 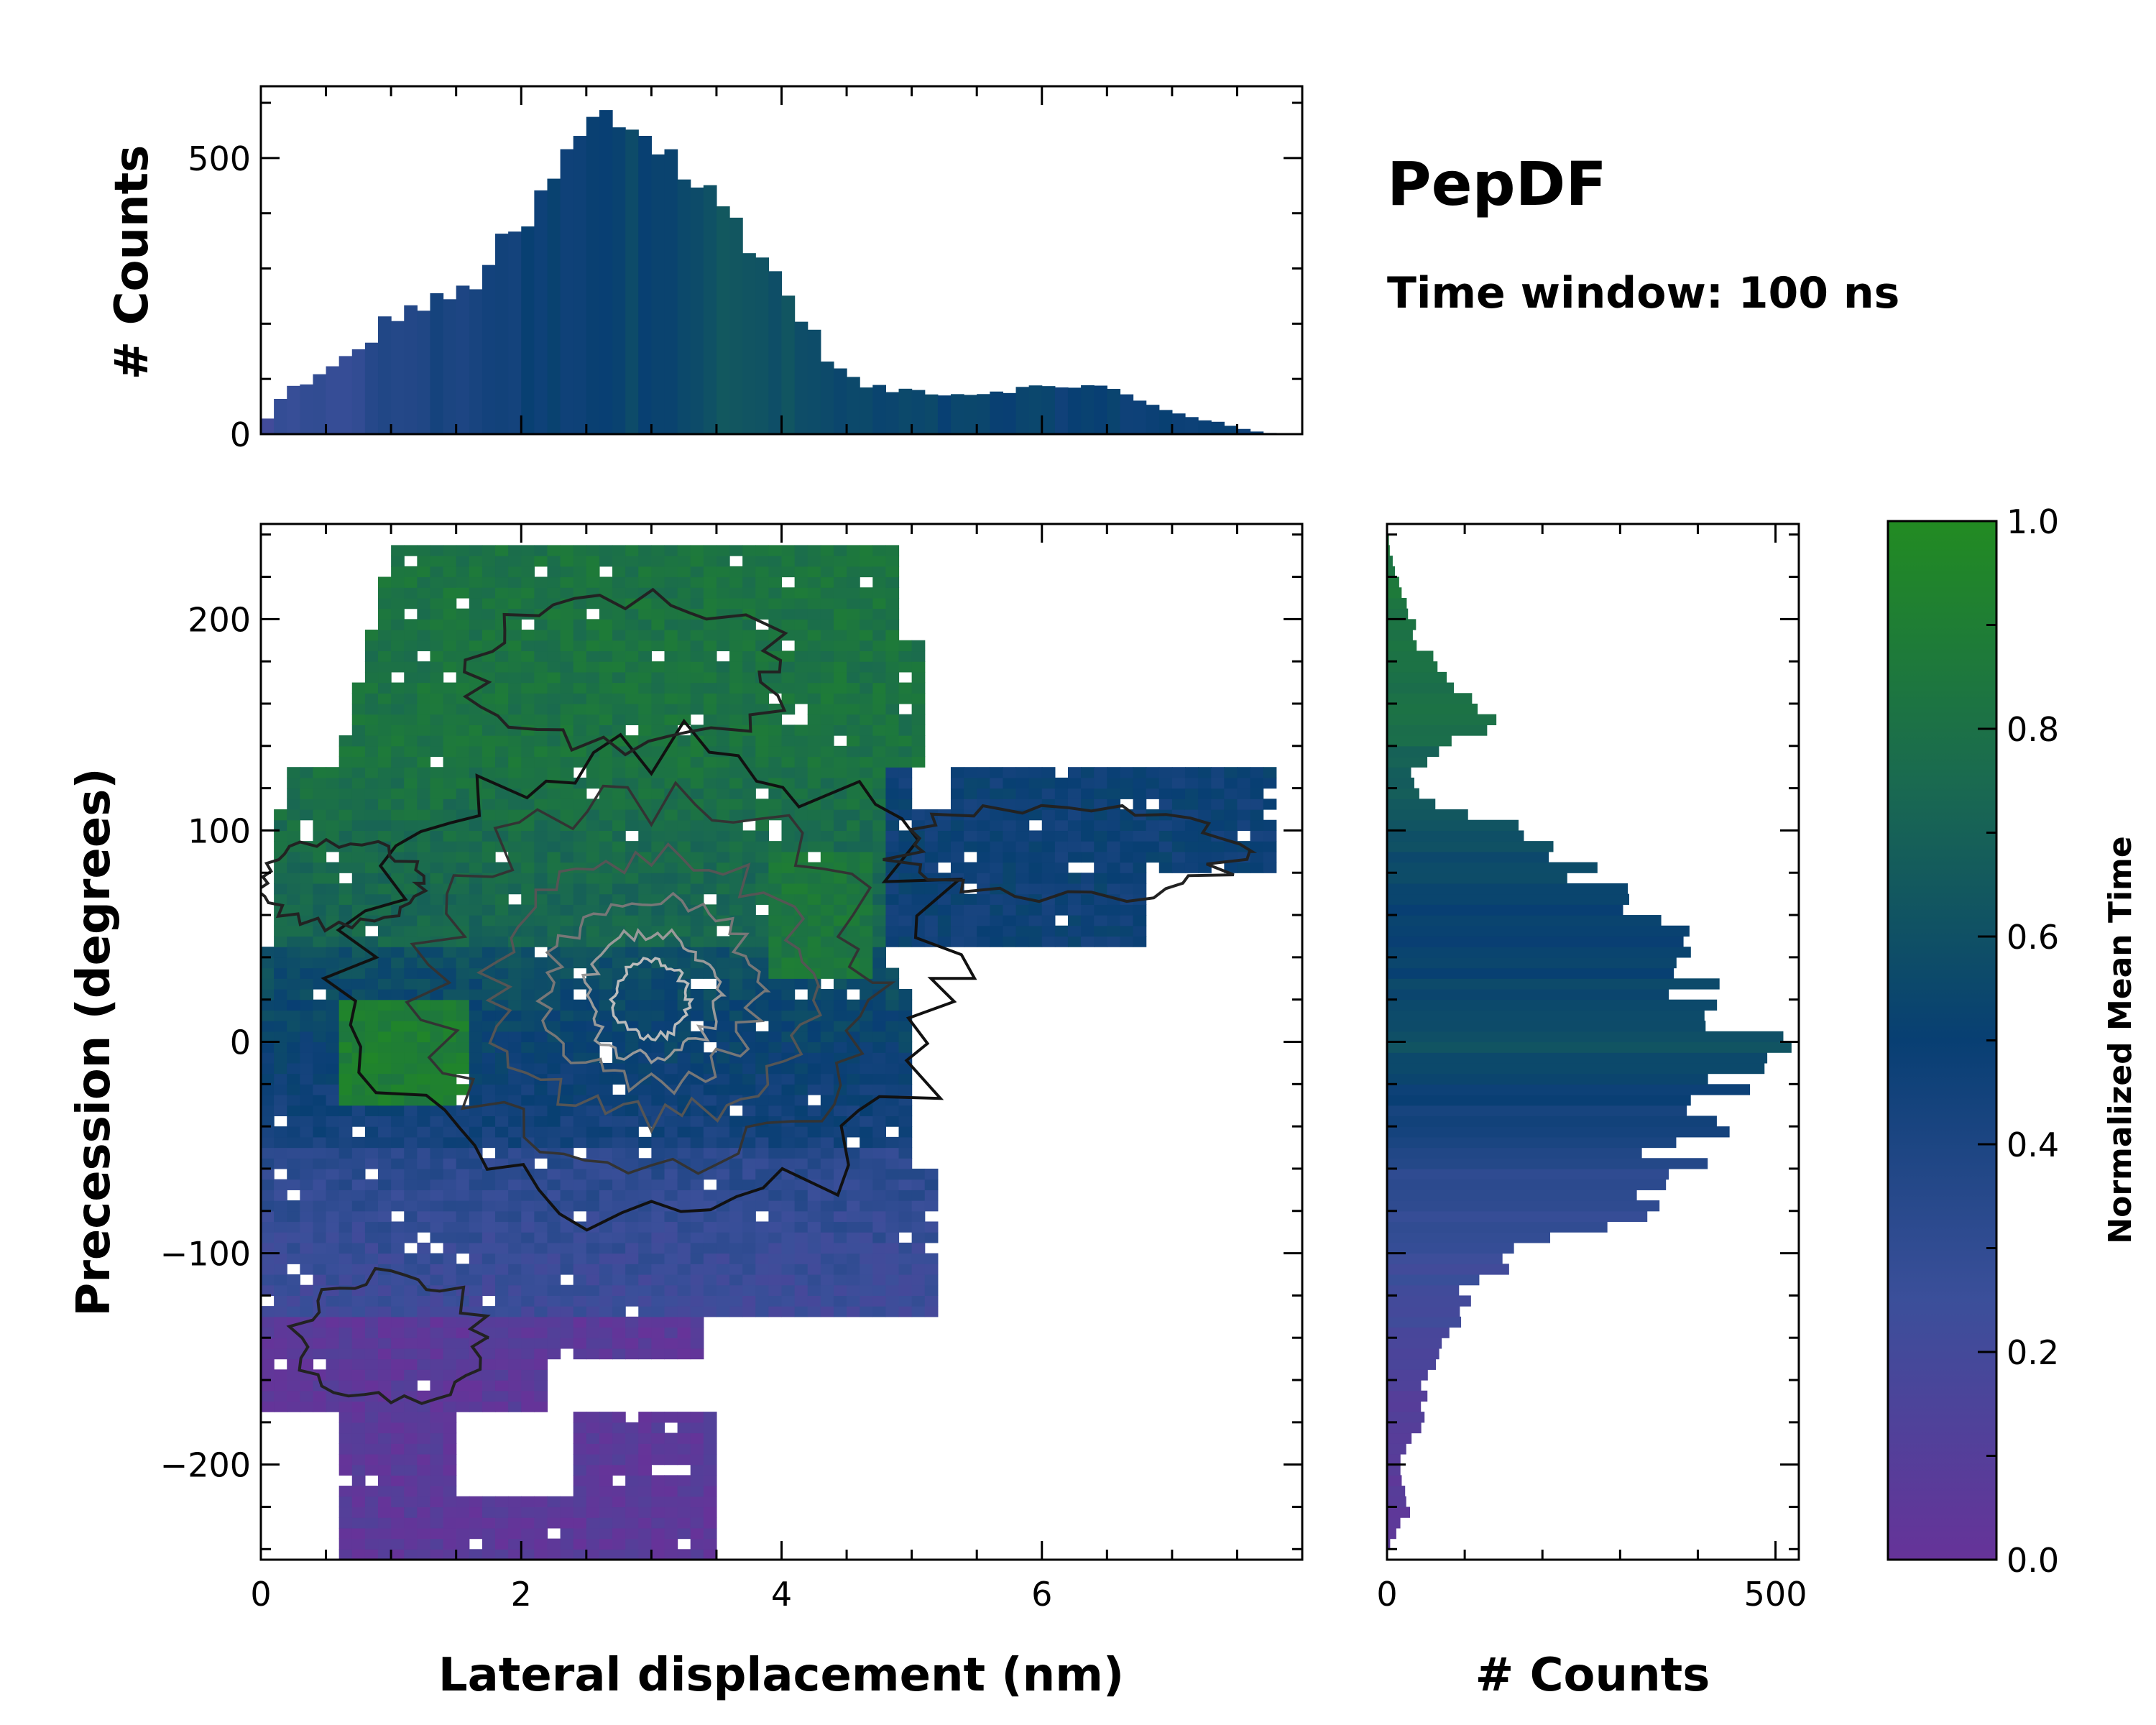 I want to click on y-tick-label: 0, so click(x=240, y=434).